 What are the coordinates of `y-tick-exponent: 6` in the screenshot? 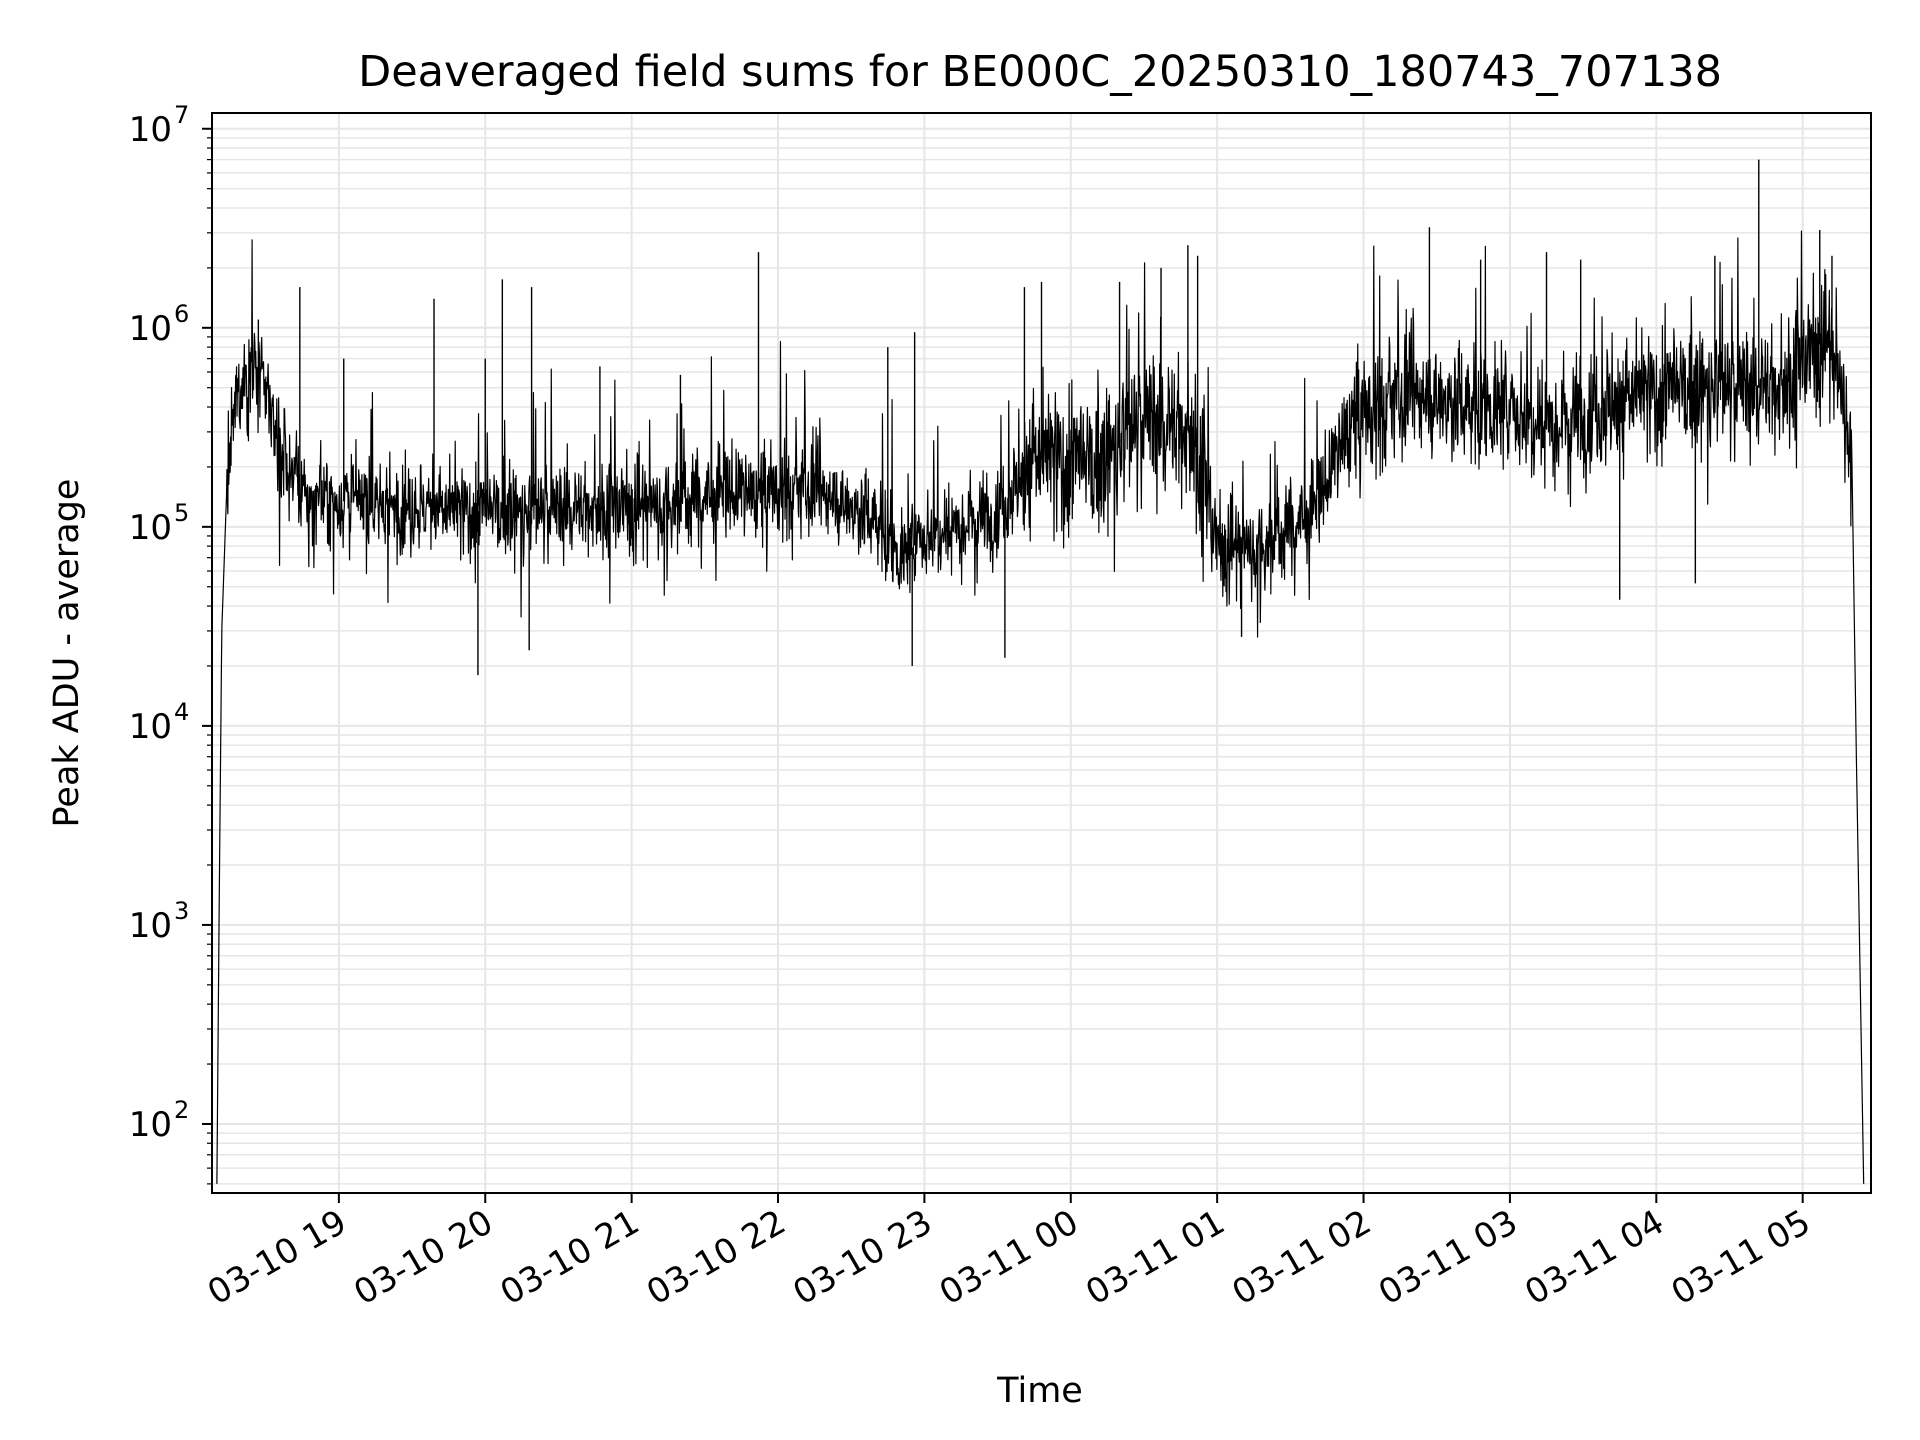 It's located at (181, 314).